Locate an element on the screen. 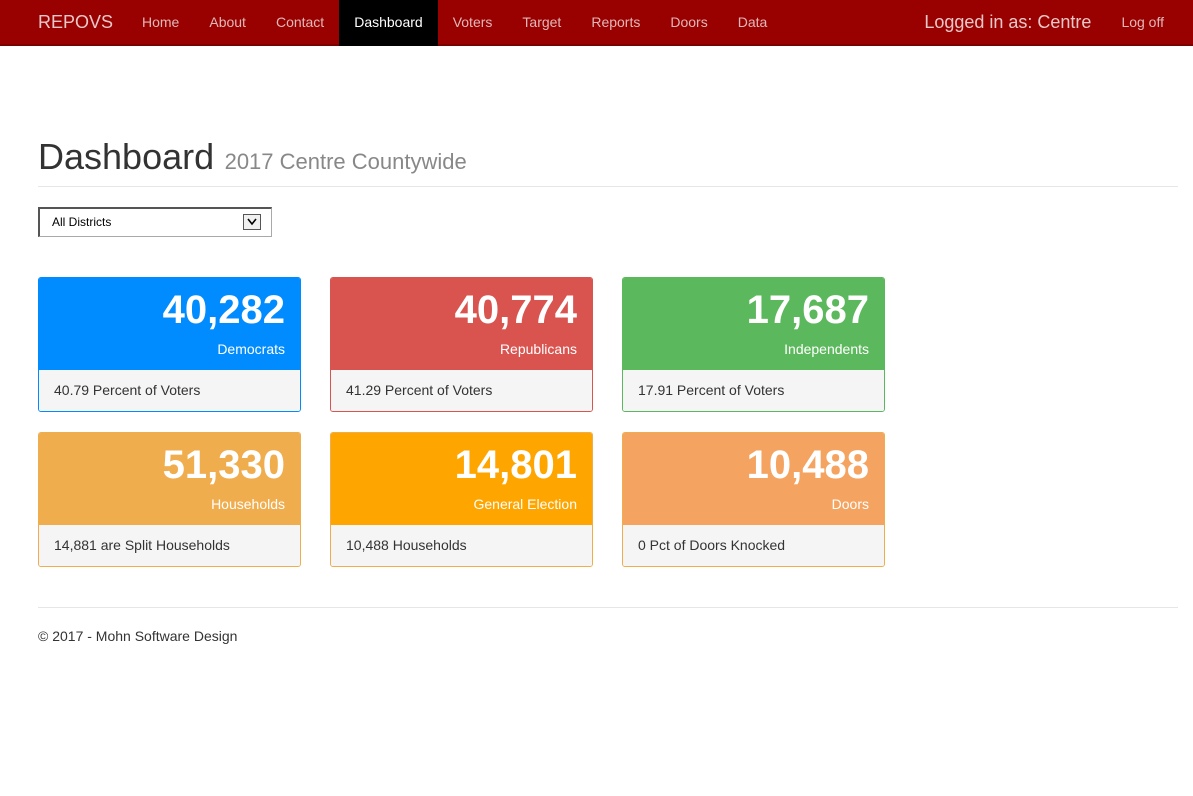 Image resolution: width=1193 pixels, height=796 pixels. nav-target: Target is located at coordinates (542, 22).